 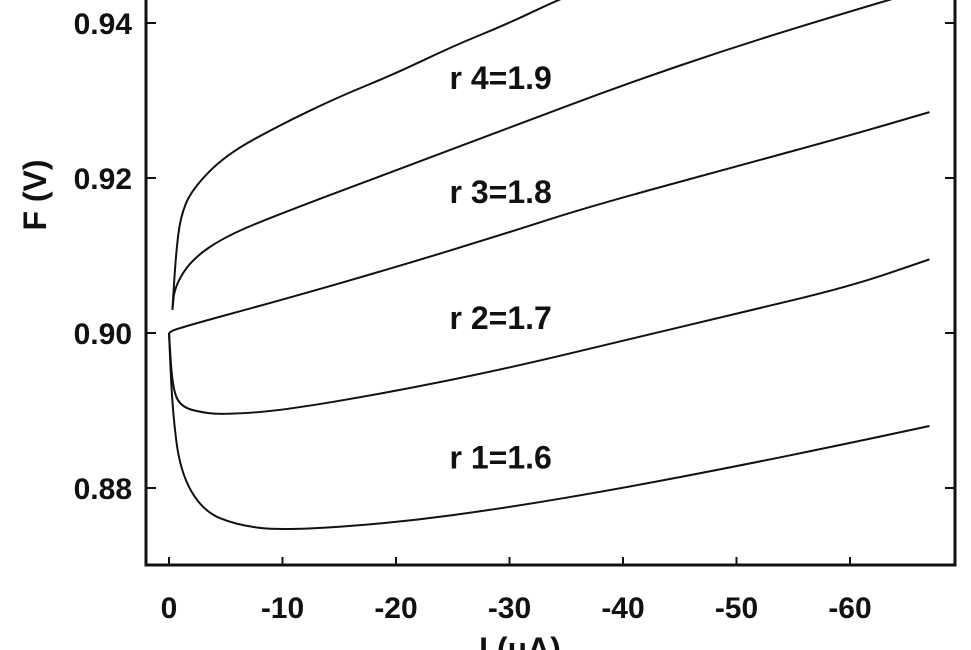 What do you see at coordinates (849, 608) in the screenshot?
I see `x-tick-label: -60` at bounding box center [849, 608].